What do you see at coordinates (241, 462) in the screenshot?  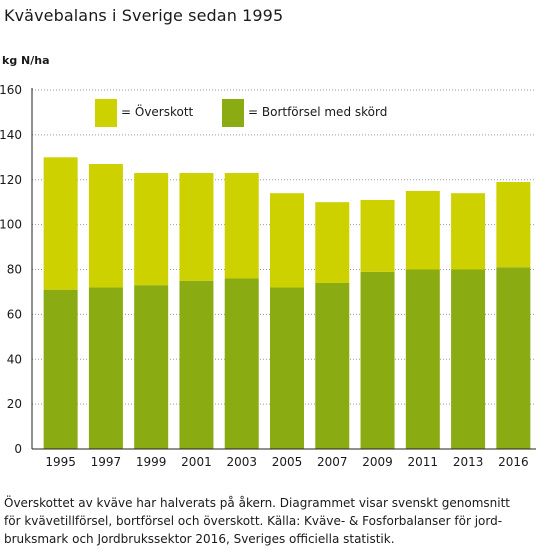 I see `x-tick-label: 2003` at bounding box center [241, 462].